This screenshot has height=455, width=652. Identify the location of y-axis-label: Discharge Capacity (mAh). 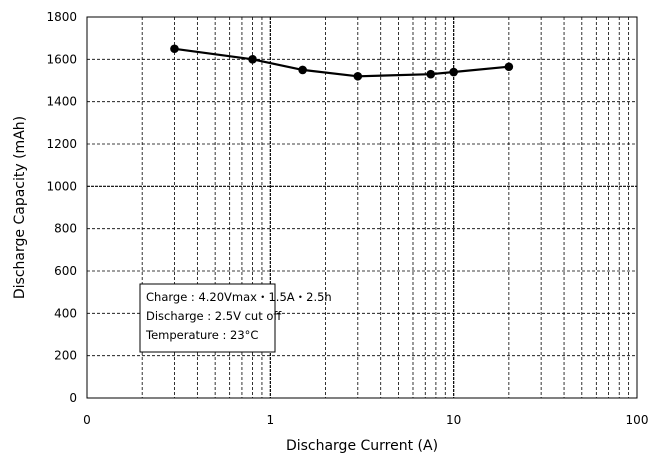
(20, 207).